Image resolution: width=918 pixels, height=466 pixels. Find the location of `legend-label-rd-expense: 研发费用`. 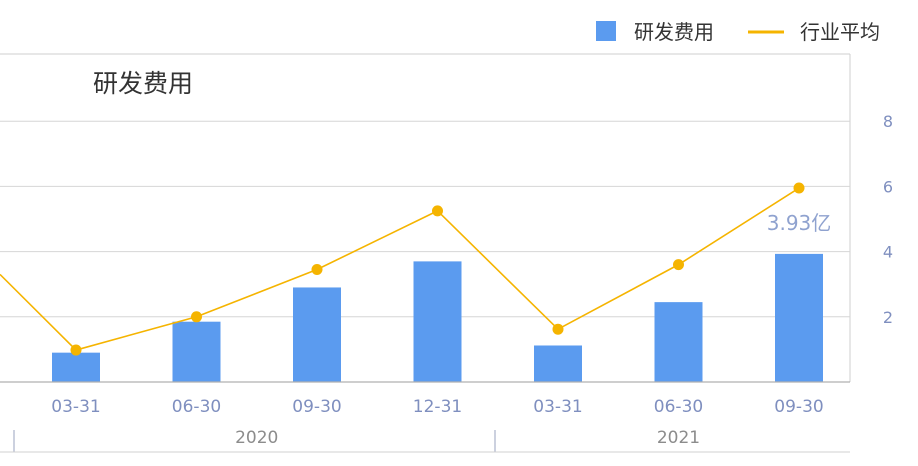

legend-label-rd-expense: 研发费用 is located at coordinates (674, 32).